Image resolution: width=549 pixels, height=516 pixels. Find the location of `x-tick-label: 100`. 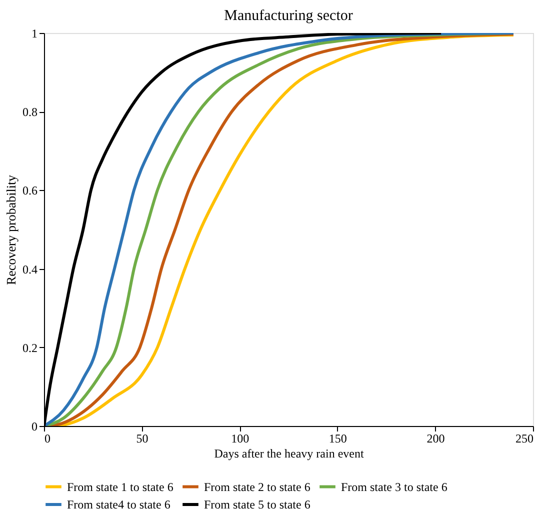

x-tick-label: 100 is located at coordinates (240, 439).